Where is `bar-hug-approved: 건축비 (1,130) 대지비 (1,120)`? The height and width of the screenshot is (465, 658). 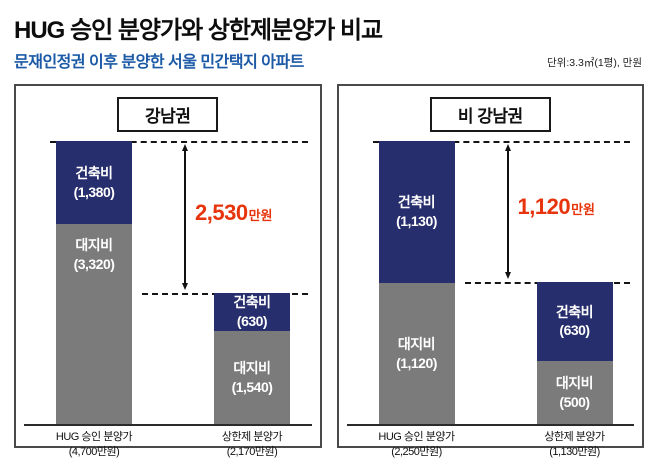 bar-hug-approved: 건축비 (1,130) 대지비 (1,120) is located at coordinates (416, 282).